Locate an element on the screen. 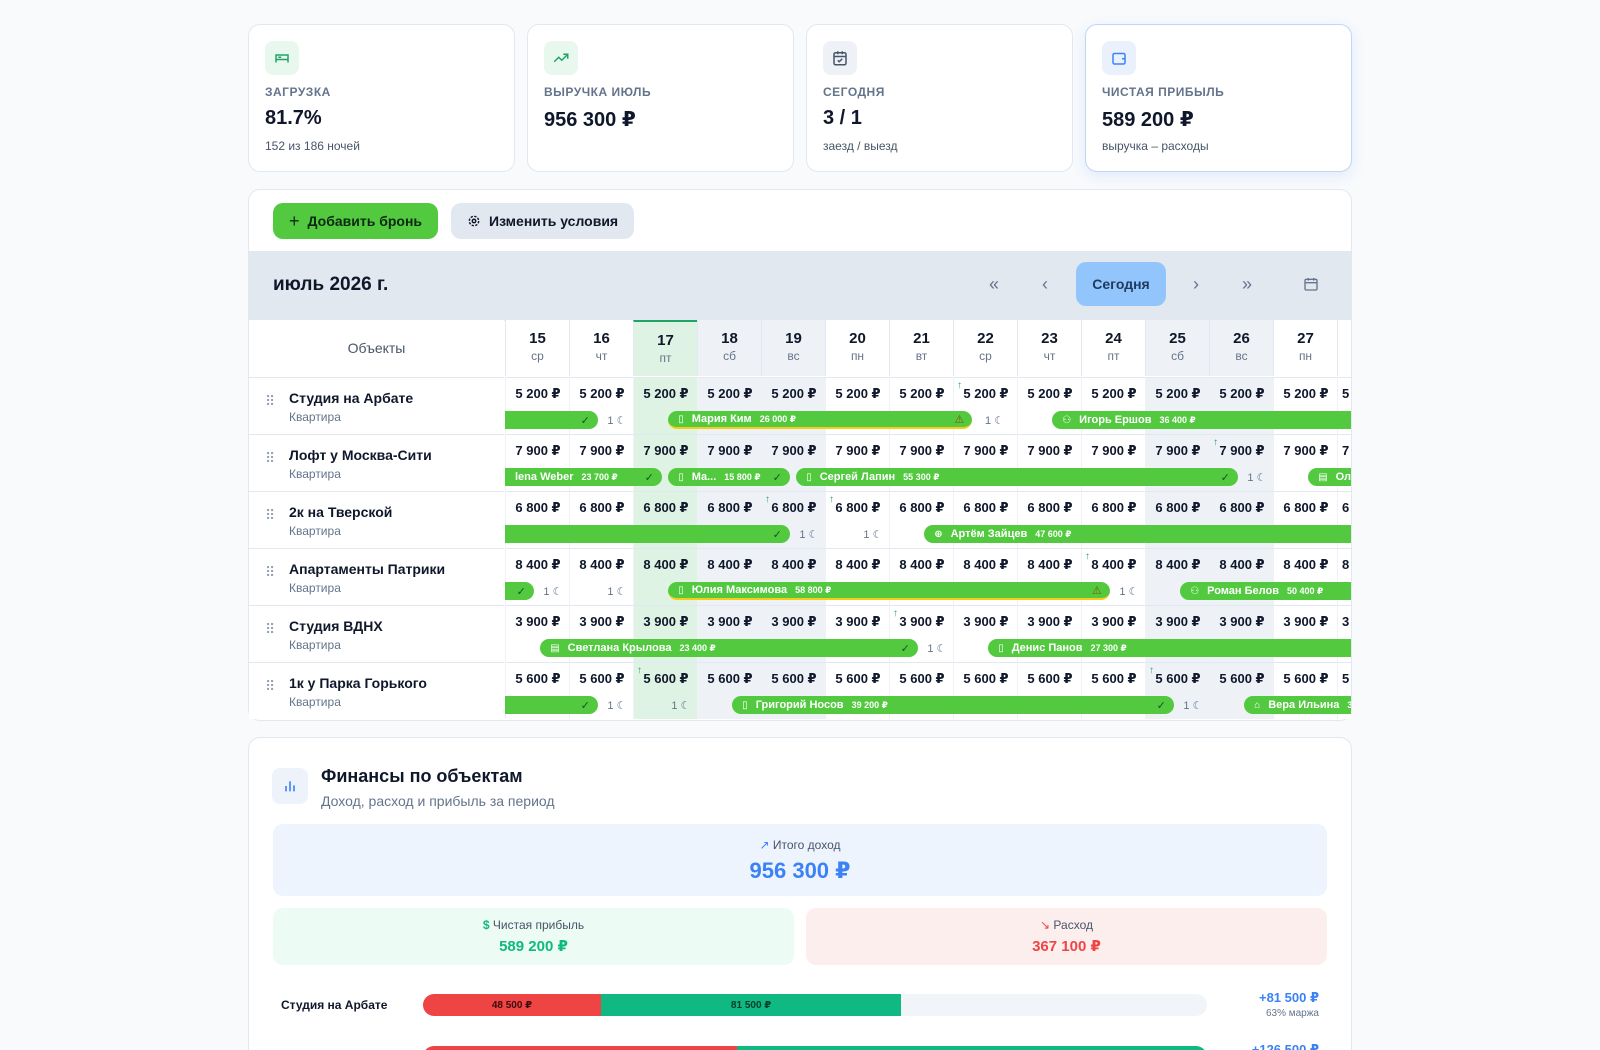  profit-label: Чистая прибыль is located at coordinates (538, 925).